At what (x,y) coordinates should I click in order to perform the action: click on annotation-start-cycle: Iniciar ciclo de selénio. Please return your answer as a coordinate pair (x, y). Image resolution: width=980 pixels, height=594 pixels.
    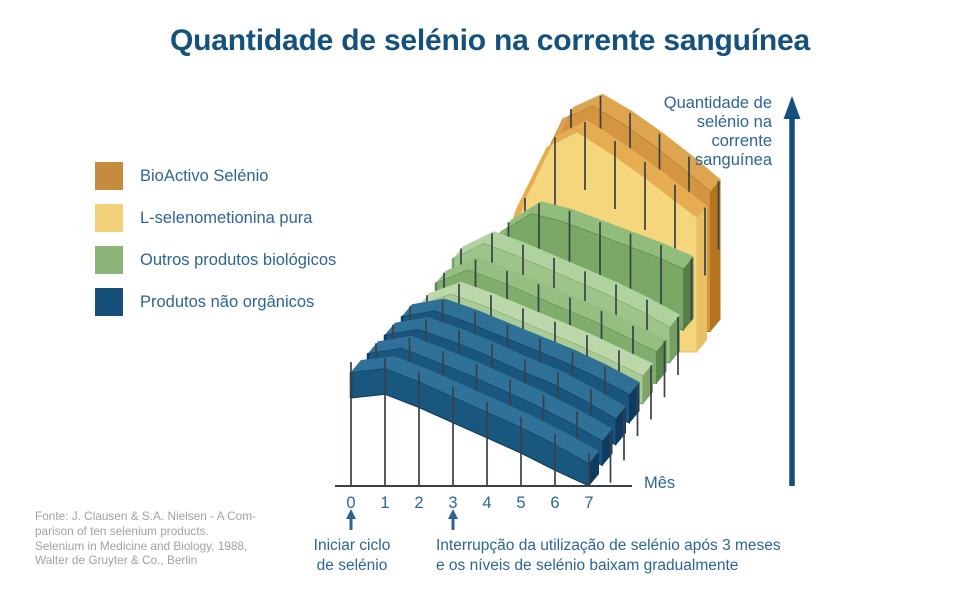
    Looking at the image, I should click on (352, 555).